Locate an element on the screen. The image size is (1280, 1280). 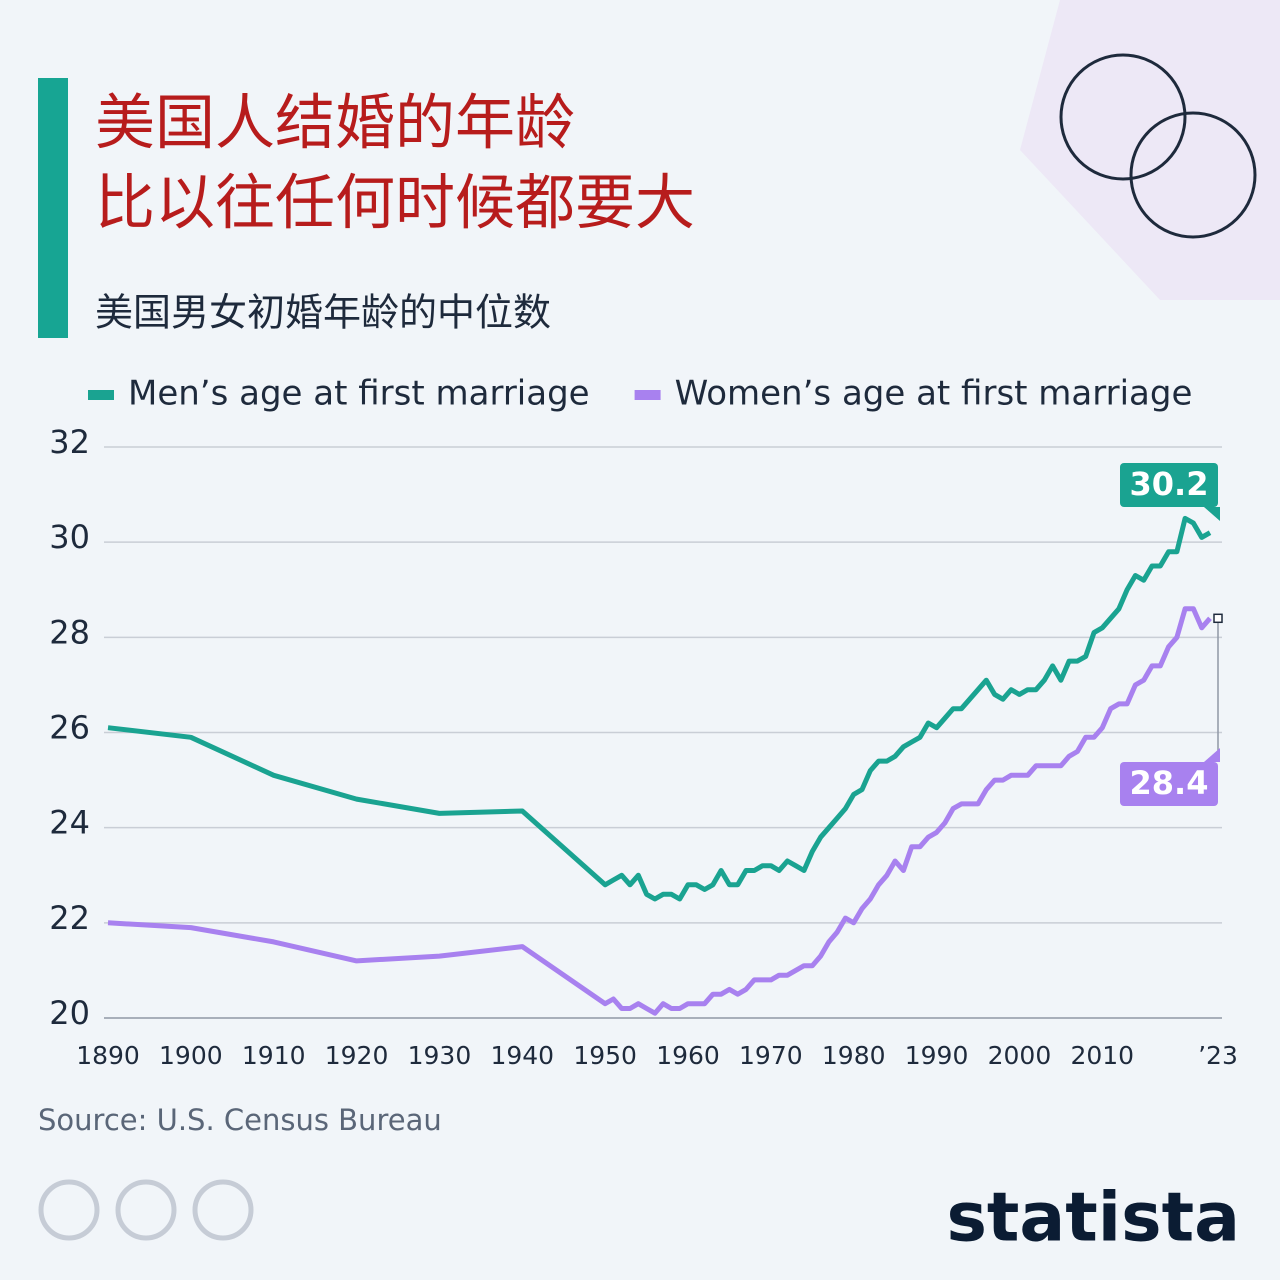
x-tick-label: 1990 is located at coordinates (937, 1055).